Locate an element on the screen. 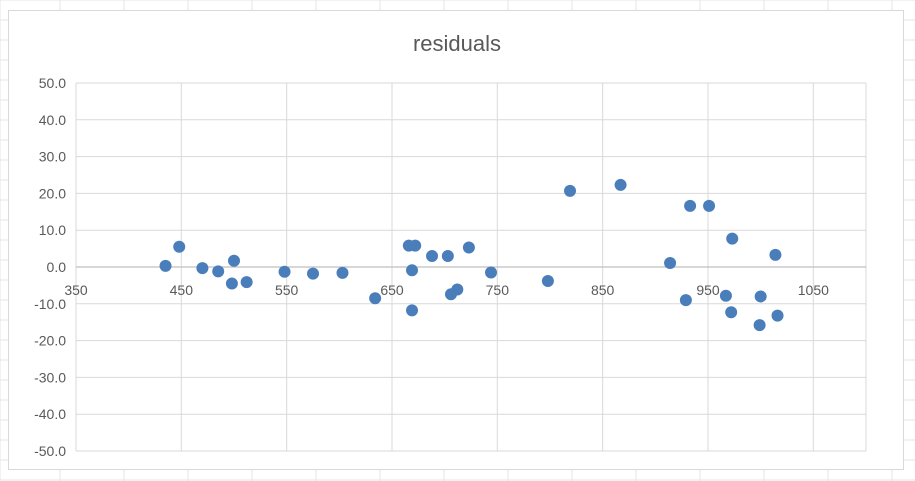 This screenshot has width=915, height=481. x-tick-label: 650 is located at coordinates (392, 290).